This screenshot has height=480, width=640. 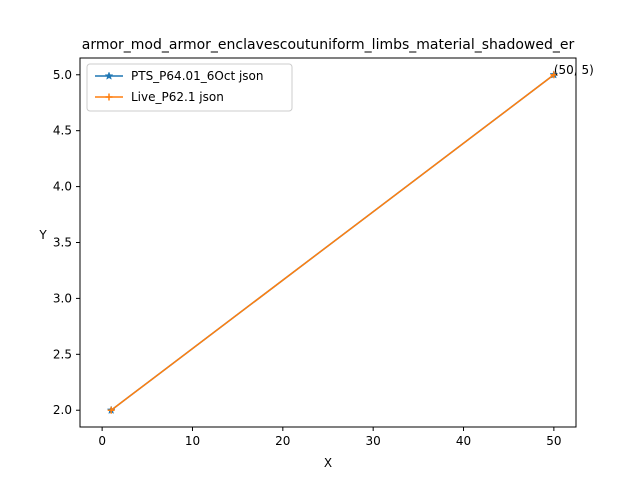 I want to click on x-axis-ticks: 0 10 20 30 40 50, so click(x=330, y=437).